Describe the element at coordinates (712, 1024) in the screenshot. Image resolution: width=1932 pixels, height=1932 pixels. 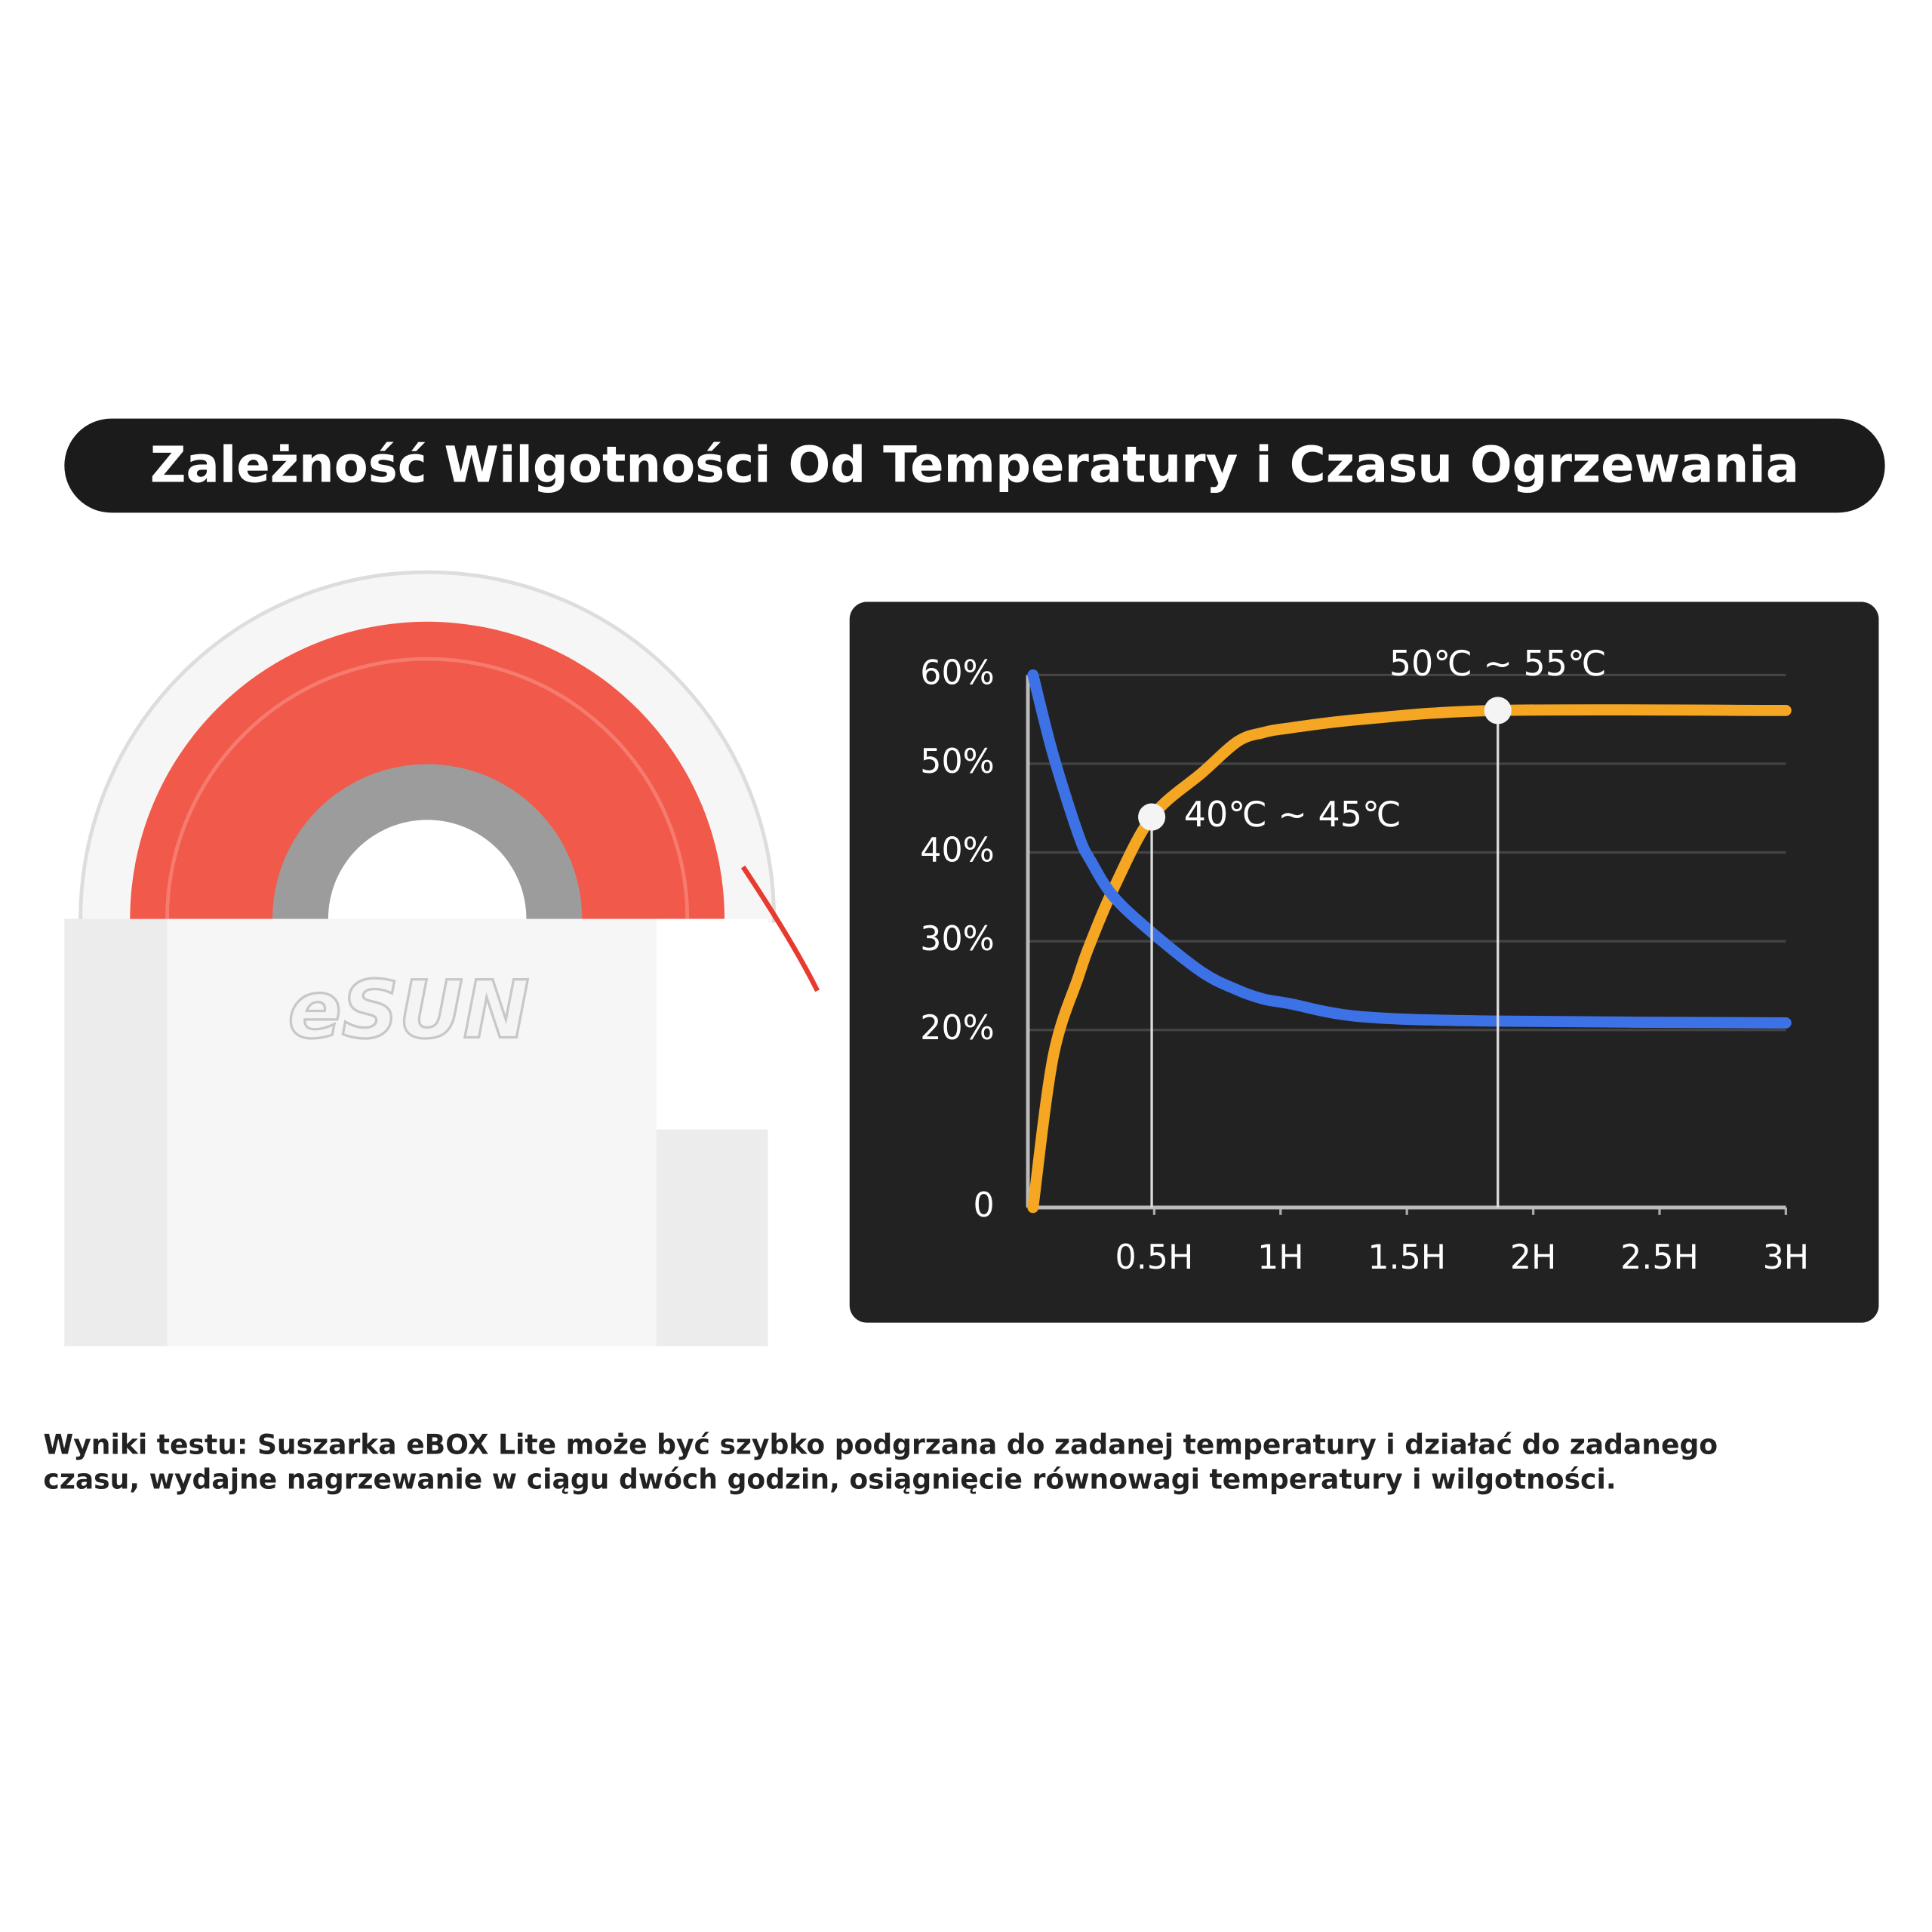
I see `dryer-side` at that location.